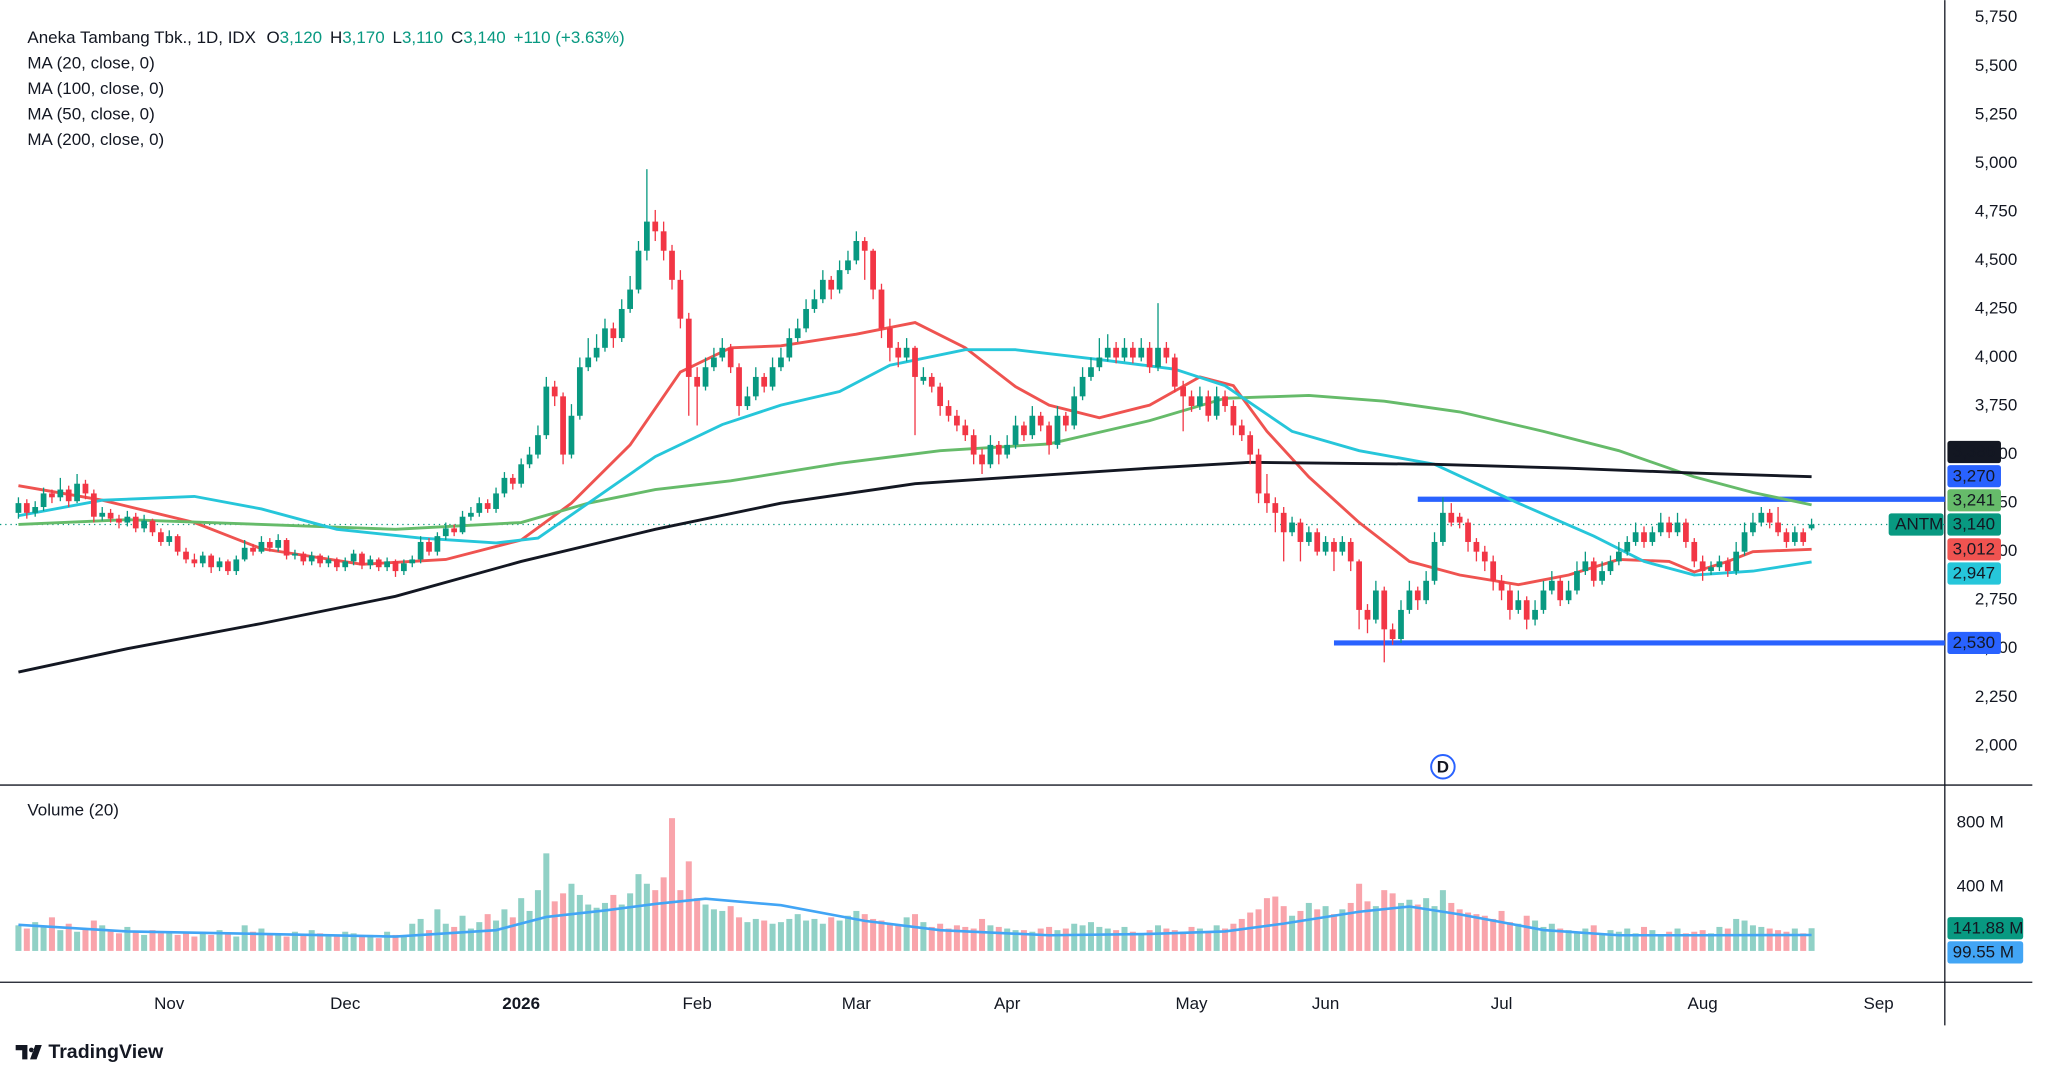 The width and height of the screenshot is (2048, 1079). I want to click on y-tick-label: 5,250, so click(1996, 113).